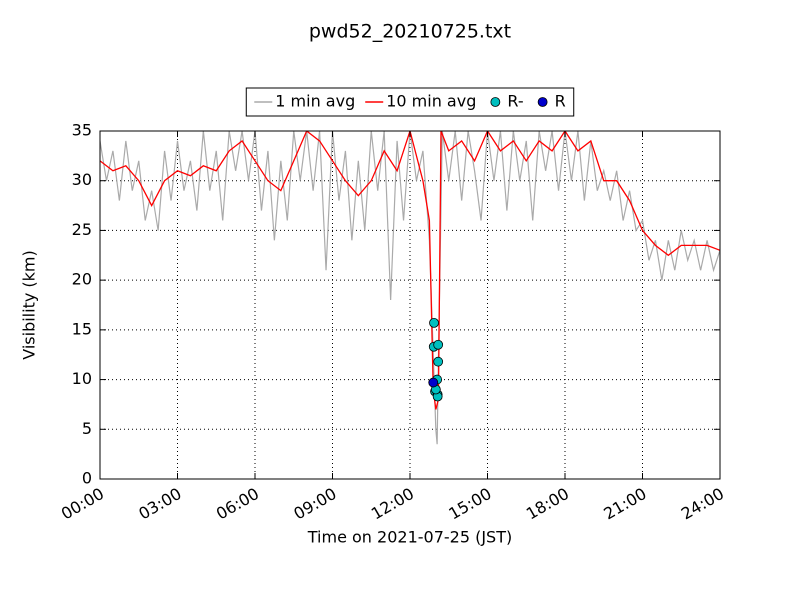  I want to click on legend-label: 1 min avg, so click(315, 101).